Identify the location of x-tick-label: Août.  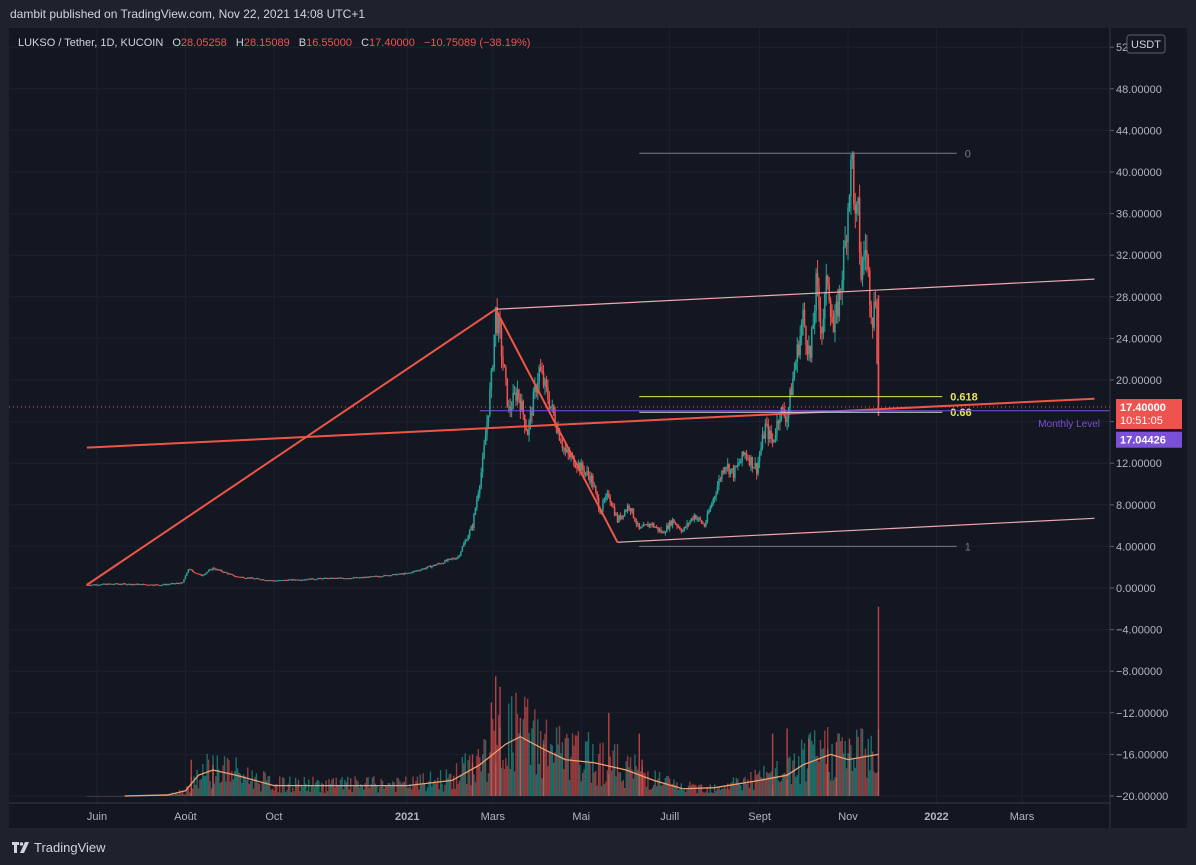
(185, 817).